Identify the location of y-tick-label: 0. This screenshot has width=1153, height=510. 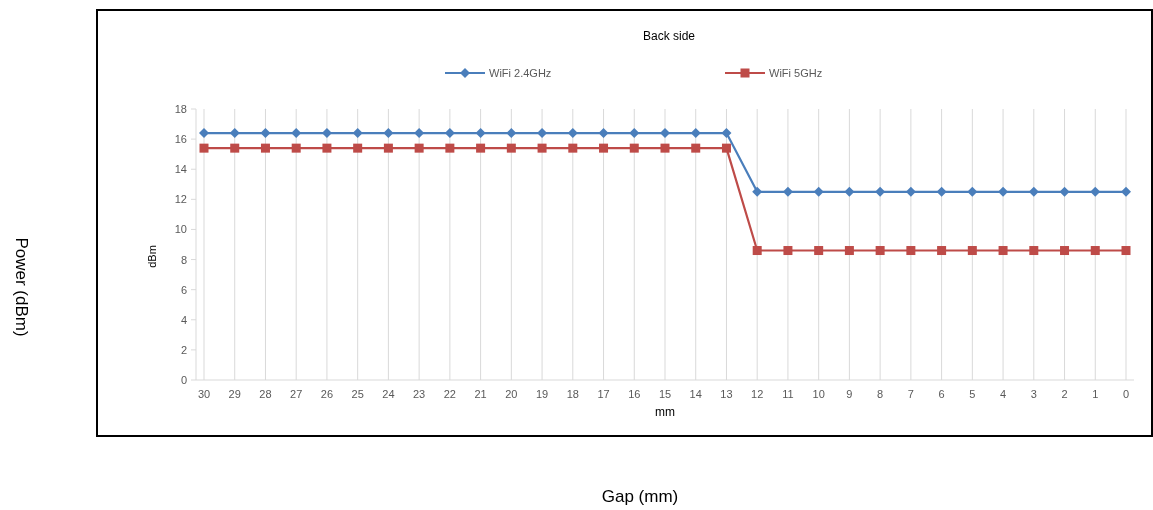
(183, 380).